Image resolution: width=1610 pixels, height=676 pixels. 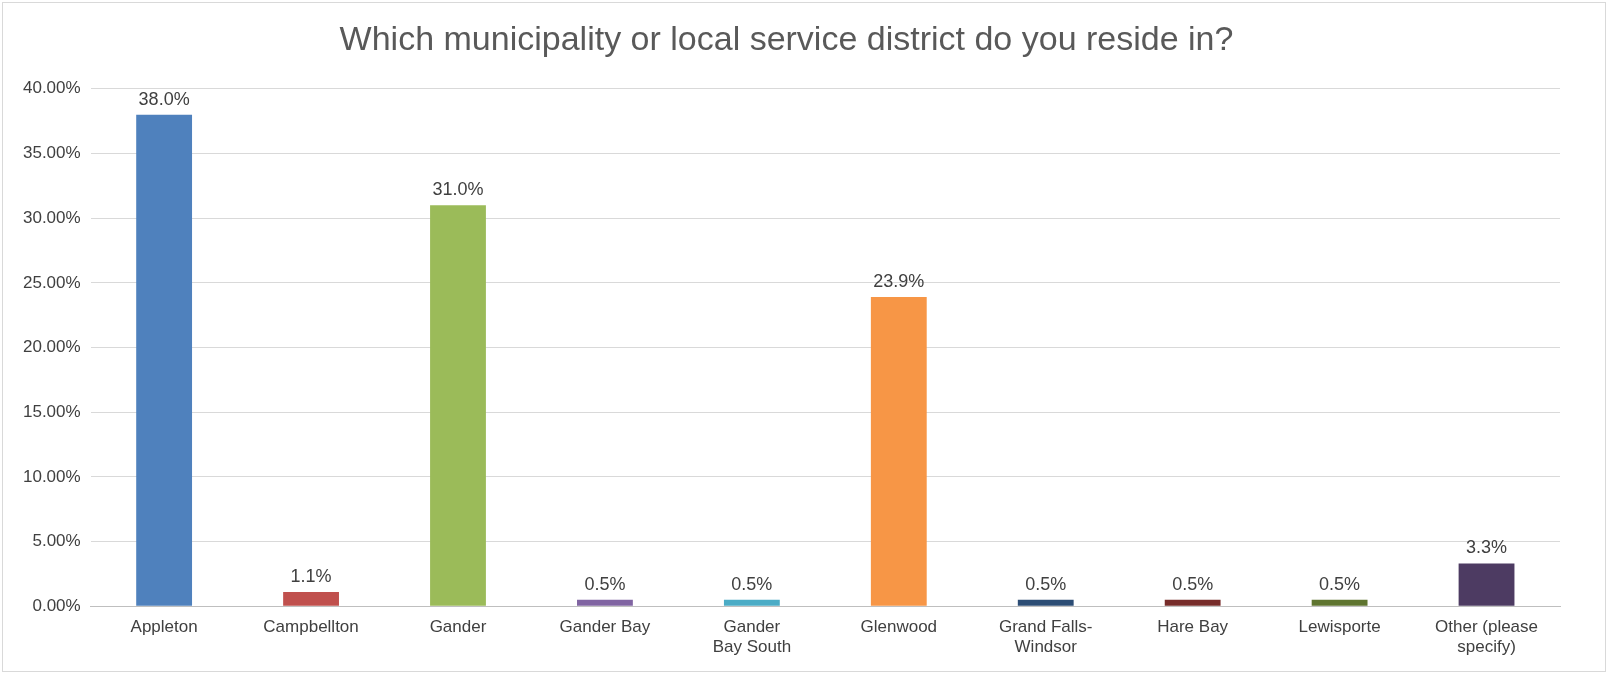 I want to click on y-tick-label: 10.00%, so click(x=51, y=476).